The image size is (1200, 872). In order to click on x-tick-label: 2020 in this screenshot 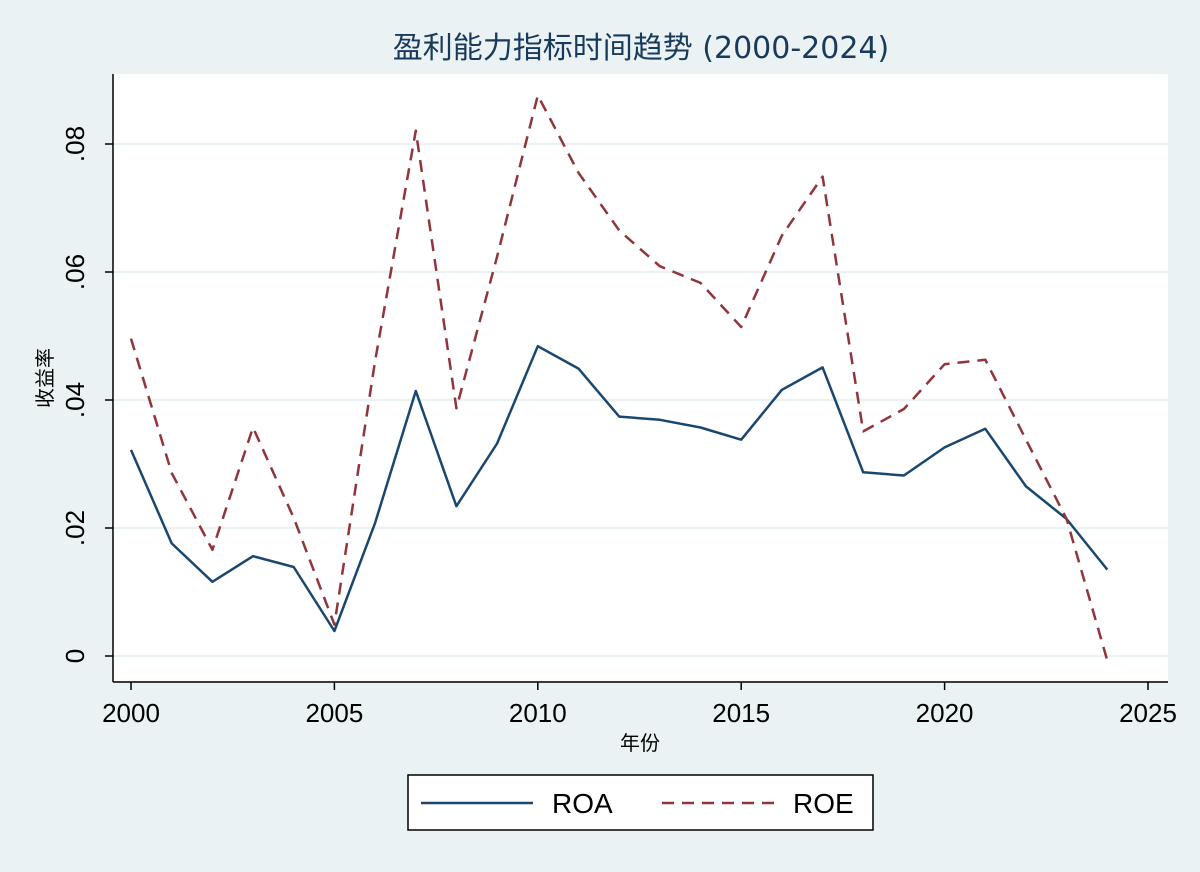, I will do `click(945, 713)`.